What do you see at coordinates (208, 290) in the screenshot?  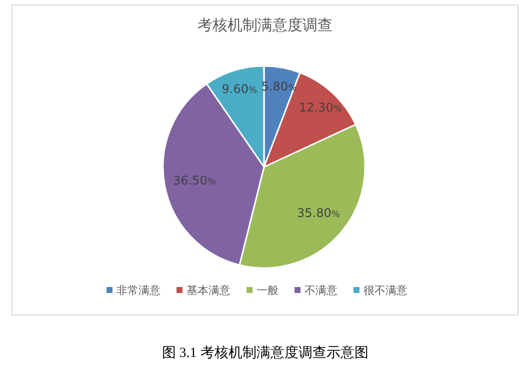 I see `legend-label: 基本满意` at bounding box center [208, 290].